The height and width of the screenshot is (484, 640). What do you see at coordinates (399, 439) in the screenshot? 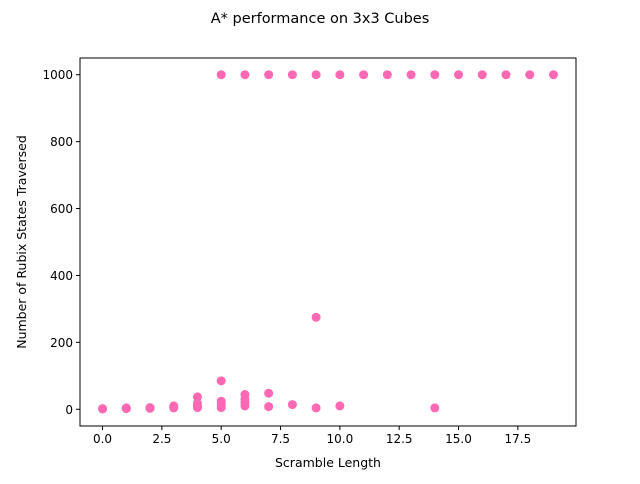
I see `x-tick-label: 12.5` at bounding box center [399, 439].